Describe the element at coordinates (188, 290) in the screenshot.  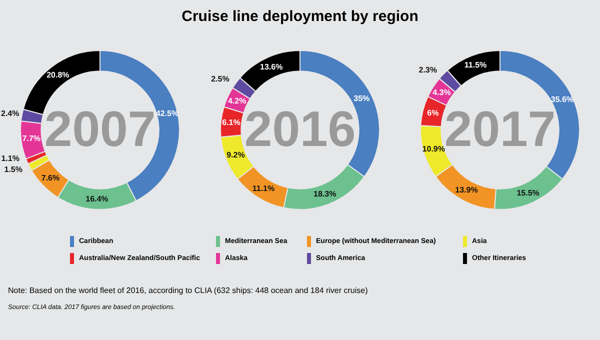
I see `text: Note: Based on the world fleet of 2016, according to CLIA (632 ships: 448 ocean and 184 river cruise)` at that location.